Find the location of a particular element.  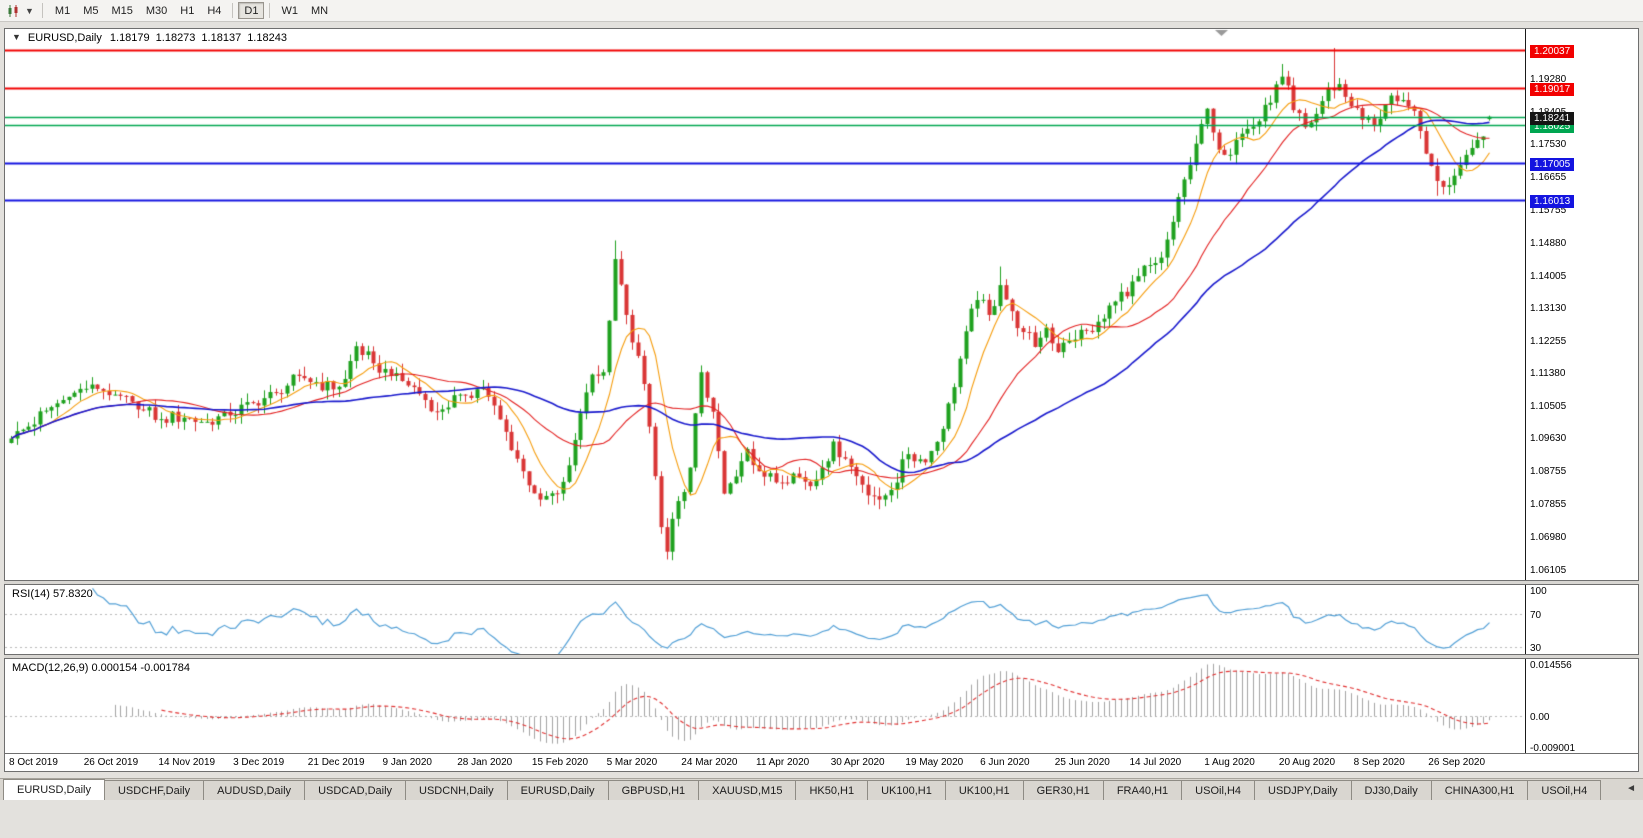

macd-title-label: MACD(12,26,9) 0.000154 -0.001784 is located at coordinates (101, 668).